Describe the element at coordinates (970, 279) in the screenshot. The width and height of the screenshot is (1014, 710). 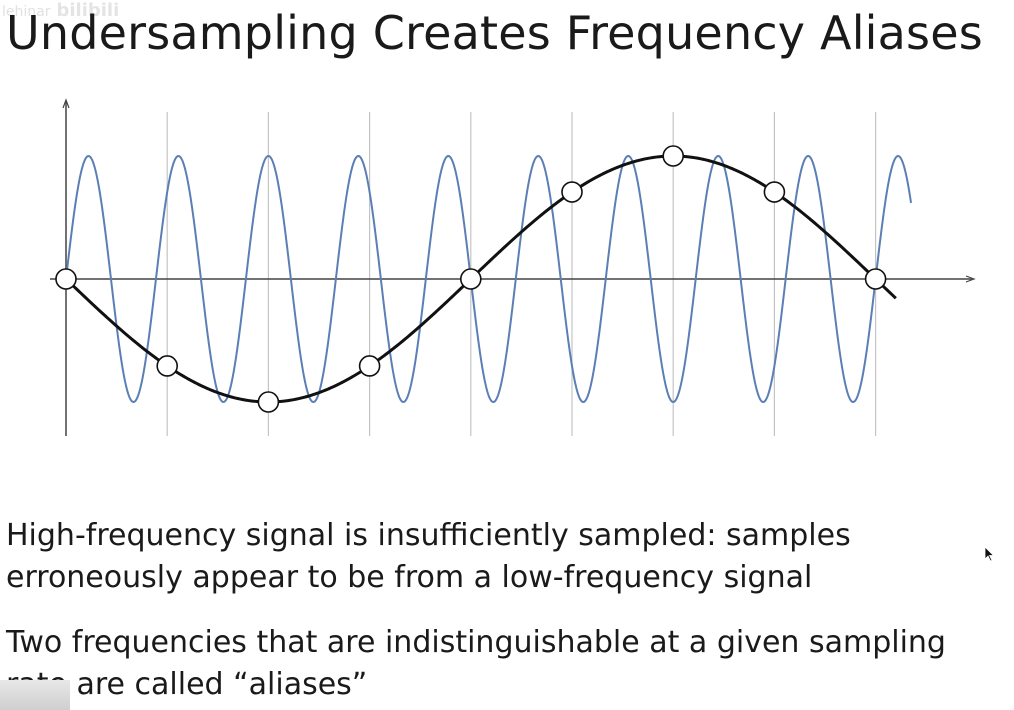
I see `x-axis-arrow` at that location.